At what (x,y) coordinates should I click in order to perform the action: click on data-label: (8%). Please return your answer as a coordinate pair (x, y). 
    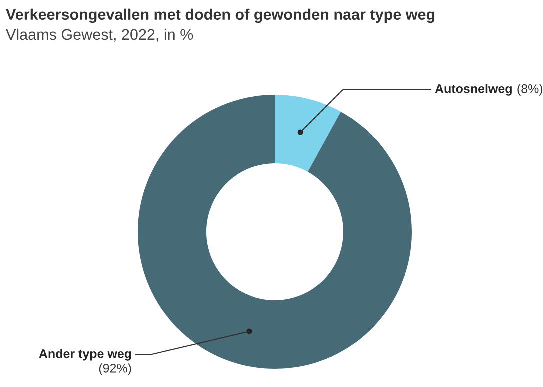
    Looking at the image, I should click on (530, 90).